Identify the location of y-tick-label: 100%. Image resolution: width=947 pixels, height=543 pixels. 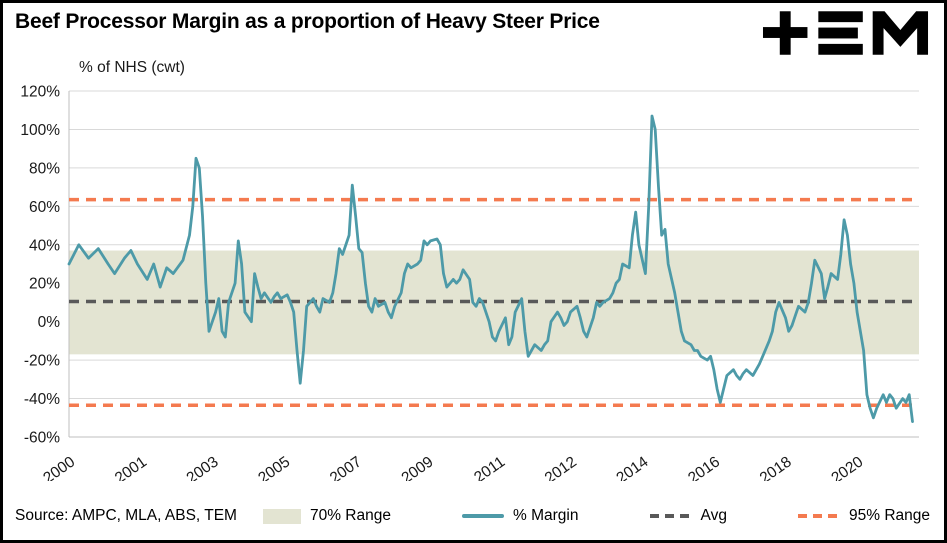
(40, 130).